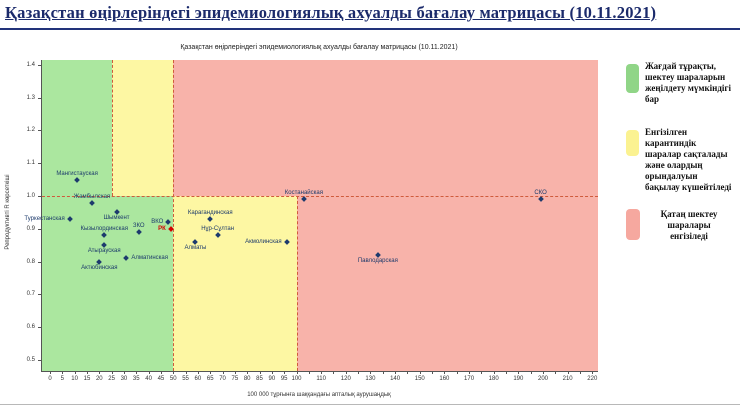 This screenshot has height=415, width=740. What do you see at coordinates (104, 251) in the screenshot?
I see `data-point-label: Атырауская` at bounding box center [104, 251].